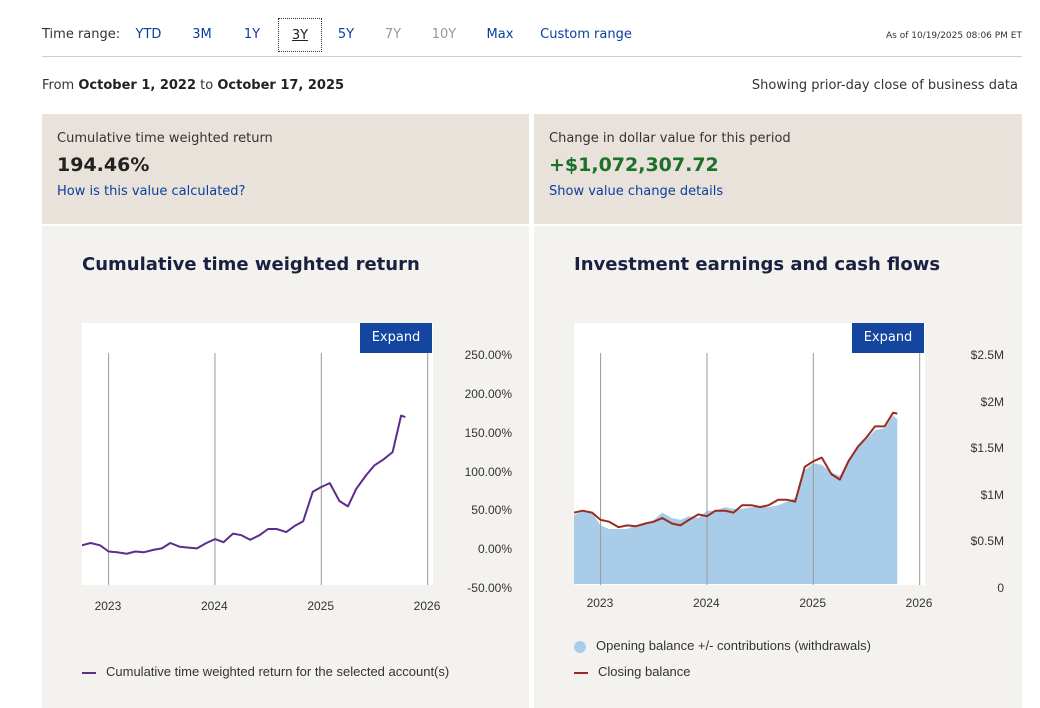  I want to click on range-5y-button: 5Y, so click(346, 34).